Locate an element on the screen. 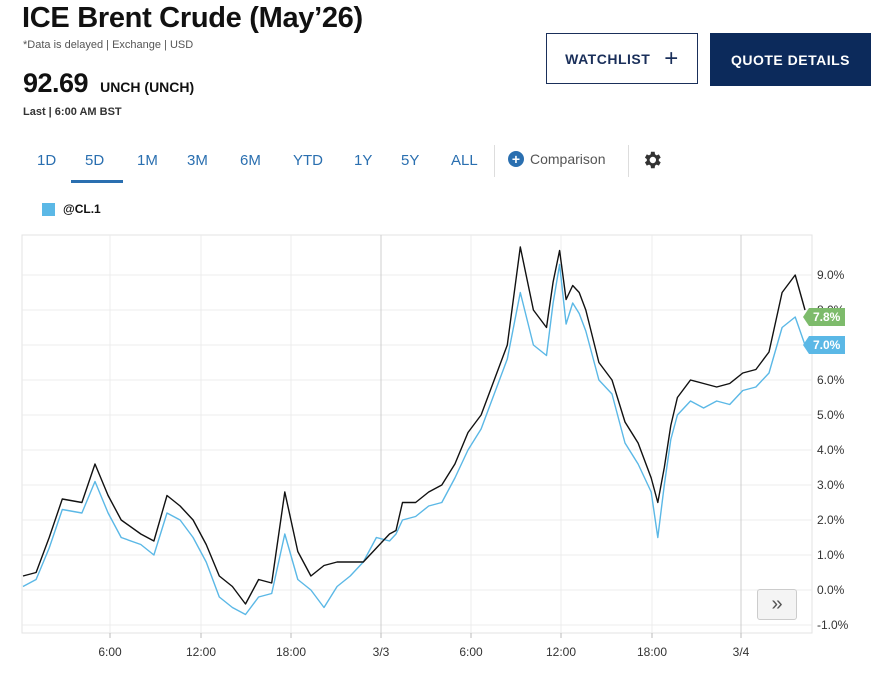 The height and width of the screenshot is (686, 876). double-chevron-right-icon: » is located at coordinates (777, 604).